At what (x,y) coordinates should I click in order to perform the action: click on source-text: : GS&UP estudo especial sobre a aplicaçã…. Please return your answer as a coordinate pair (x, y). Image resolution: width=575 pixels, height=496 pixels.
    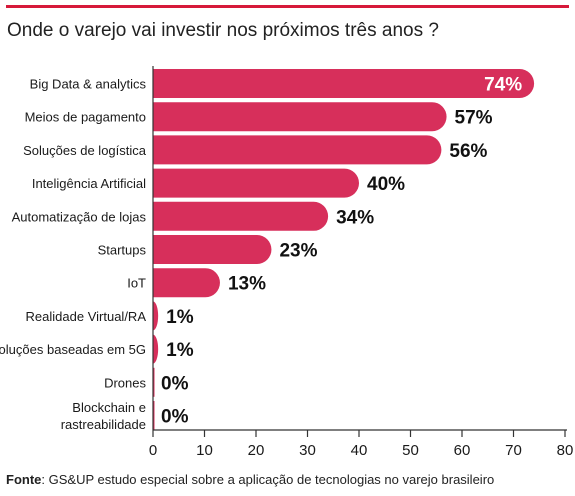
    Looking at the image, I should click on (268, 479).